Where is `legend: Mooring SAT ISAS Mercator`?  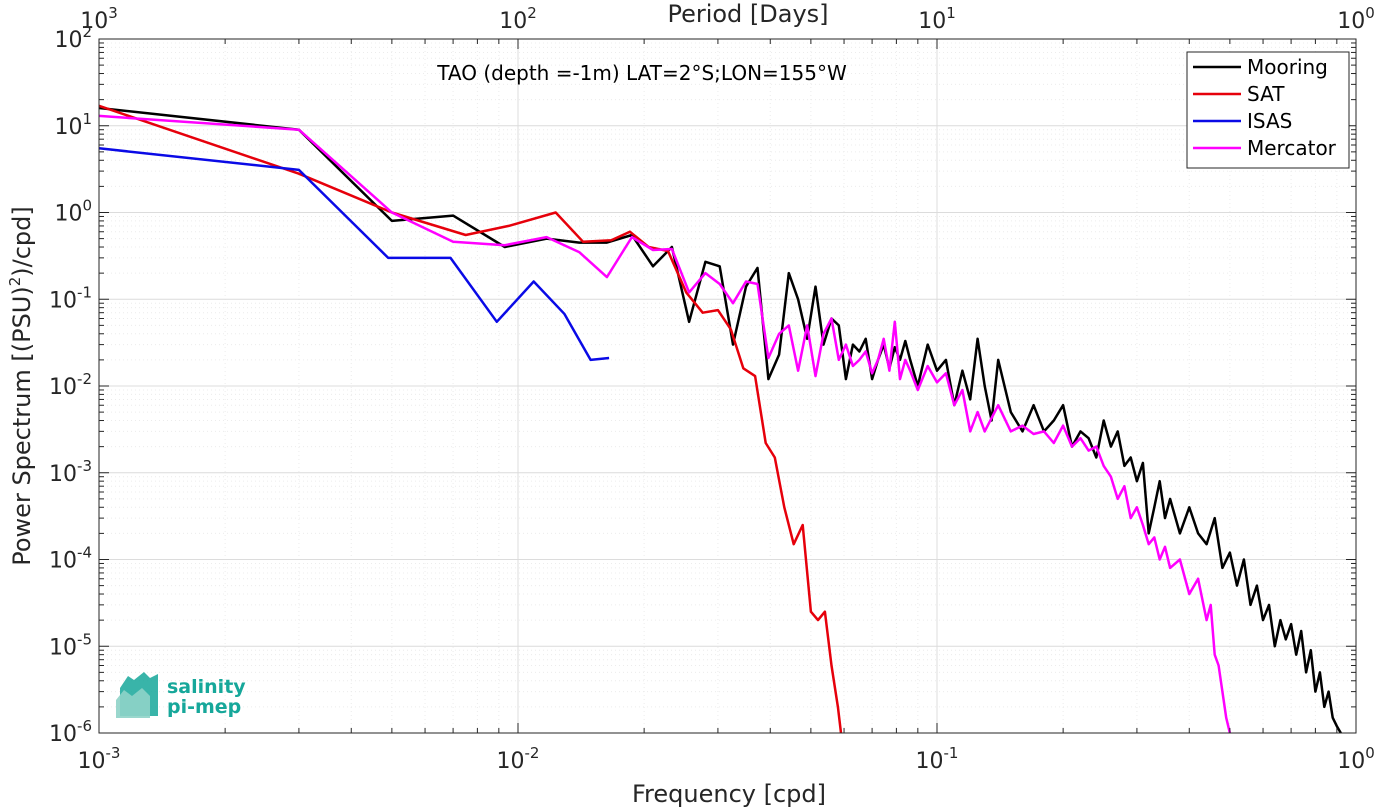
legend: Mooring SAT ISAS Mercator is located at coordinates (1268, 110).